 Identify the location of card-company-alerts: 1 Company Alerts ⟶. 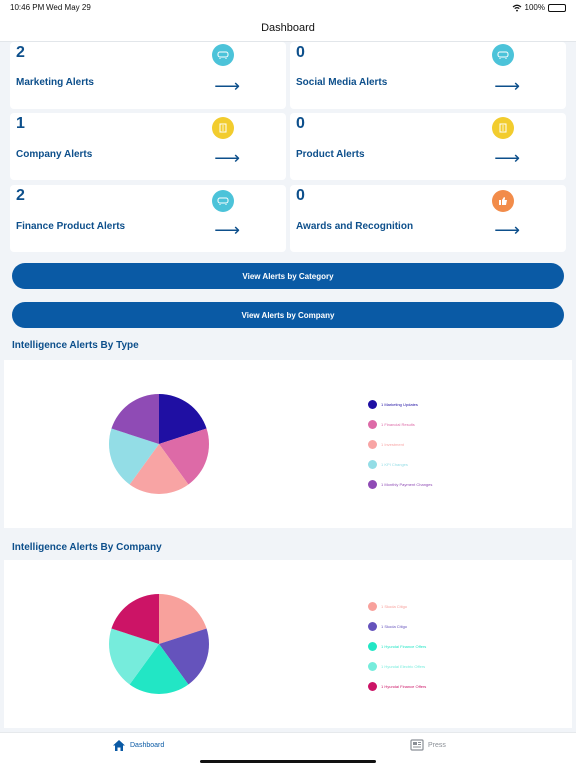
(148, 146).